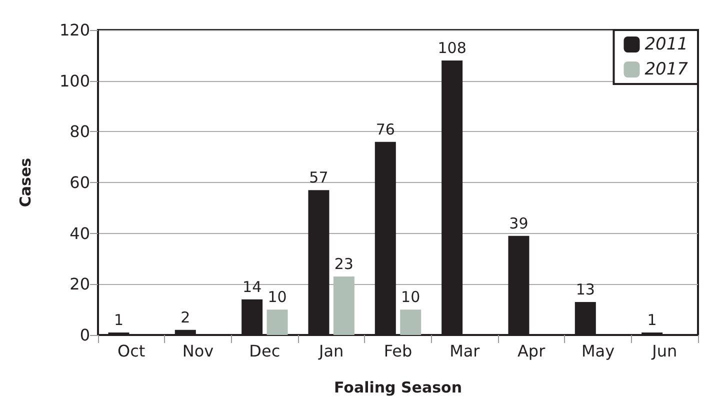 Image resolution: width=708 pixels, height=410 pixels. I want to click on data-label: 108, so click(452, 48).